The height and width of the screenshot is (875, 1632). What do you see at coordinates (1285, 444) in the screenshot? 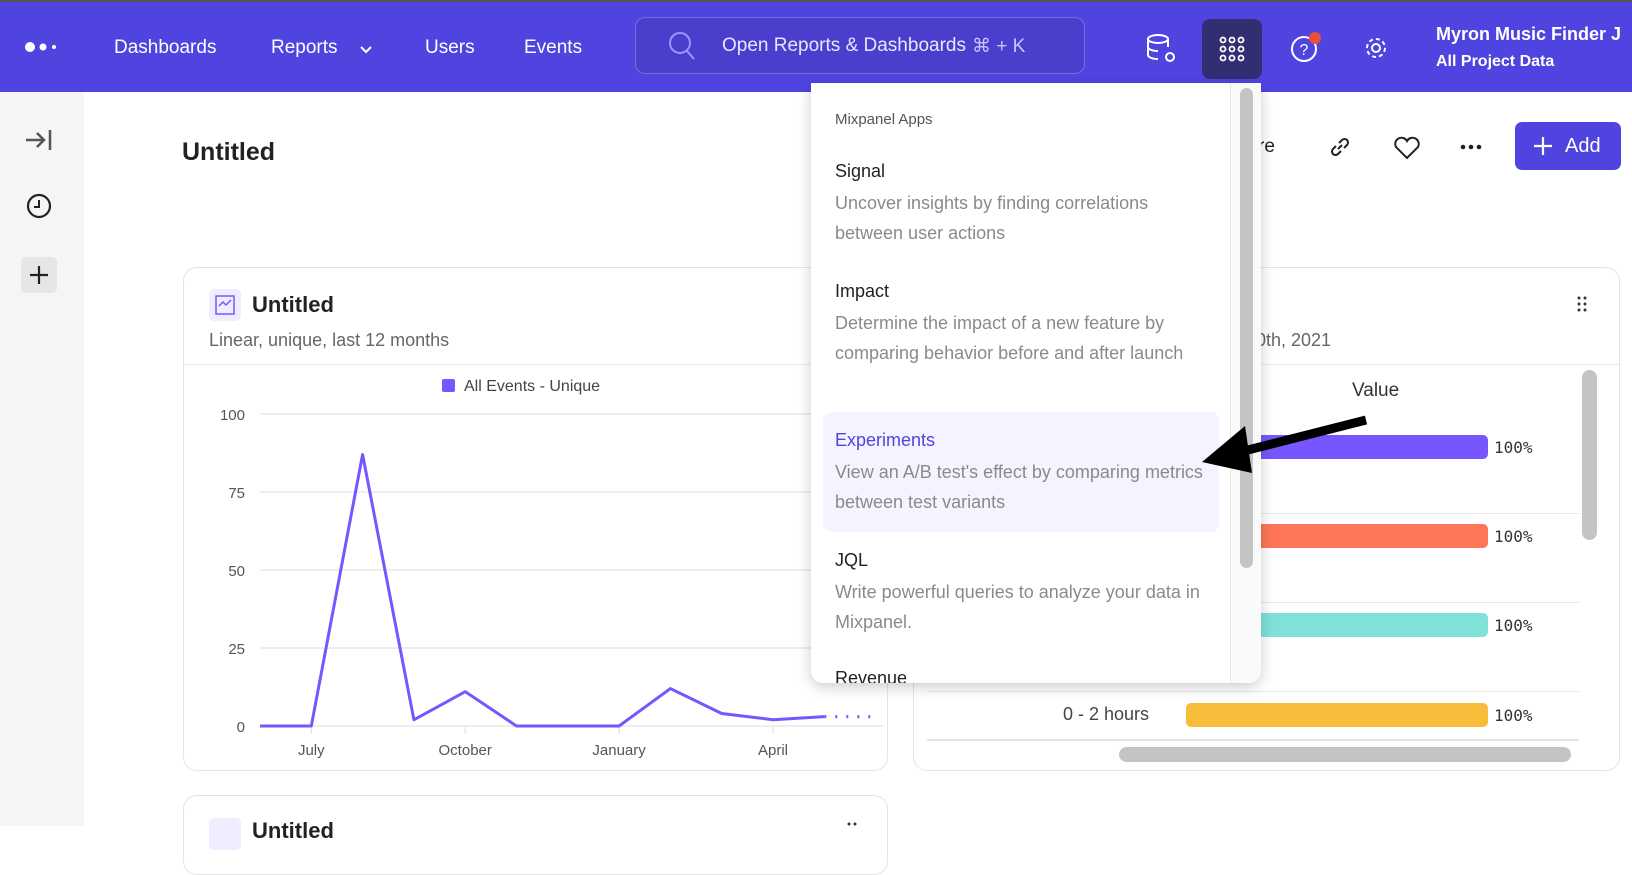
I see `annotation-arrow-icon` at bounding box center [1285, 444].